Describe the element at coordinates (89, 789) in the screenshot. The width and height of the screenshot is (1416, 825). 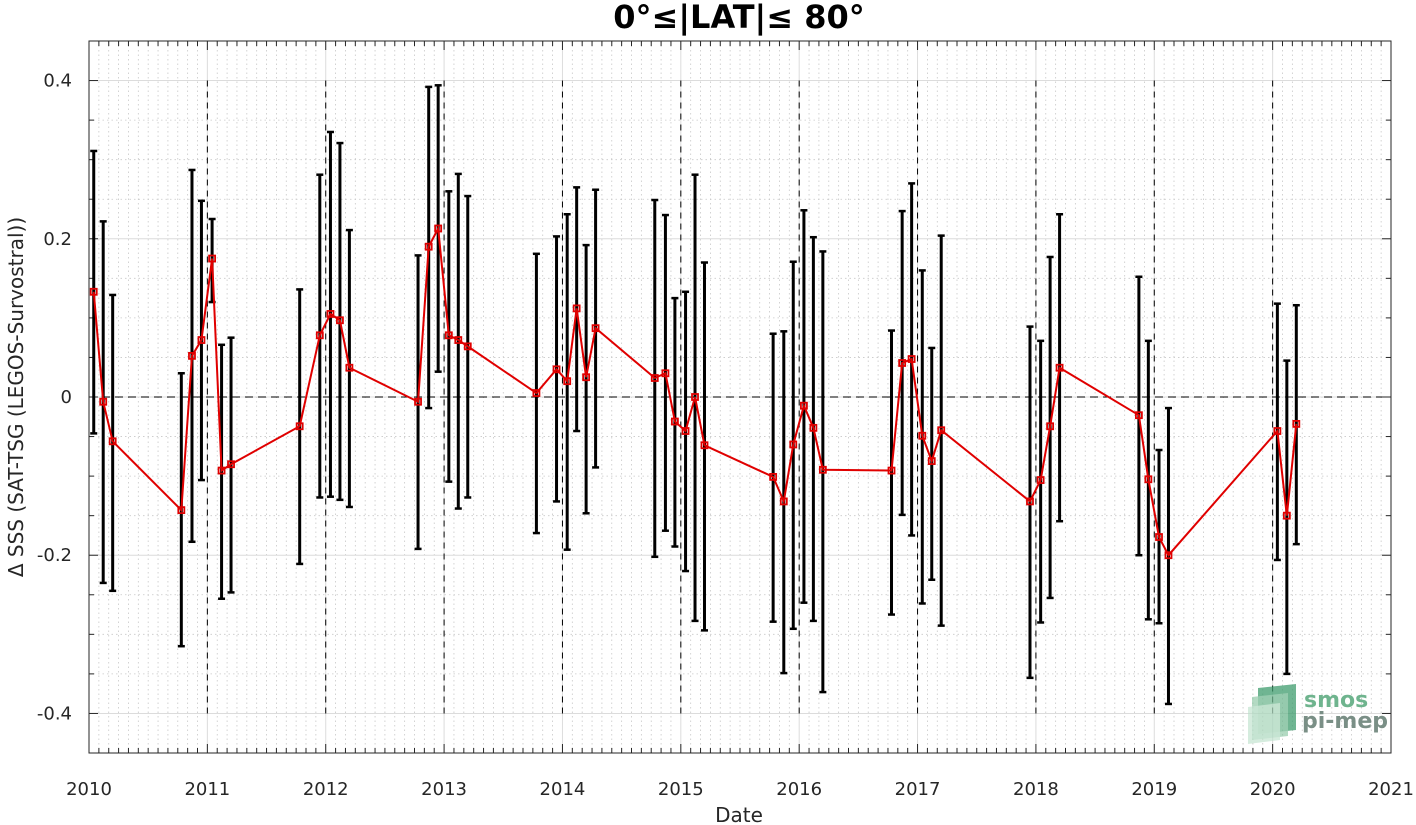
I see `x-tick-label: 2010` at that location.